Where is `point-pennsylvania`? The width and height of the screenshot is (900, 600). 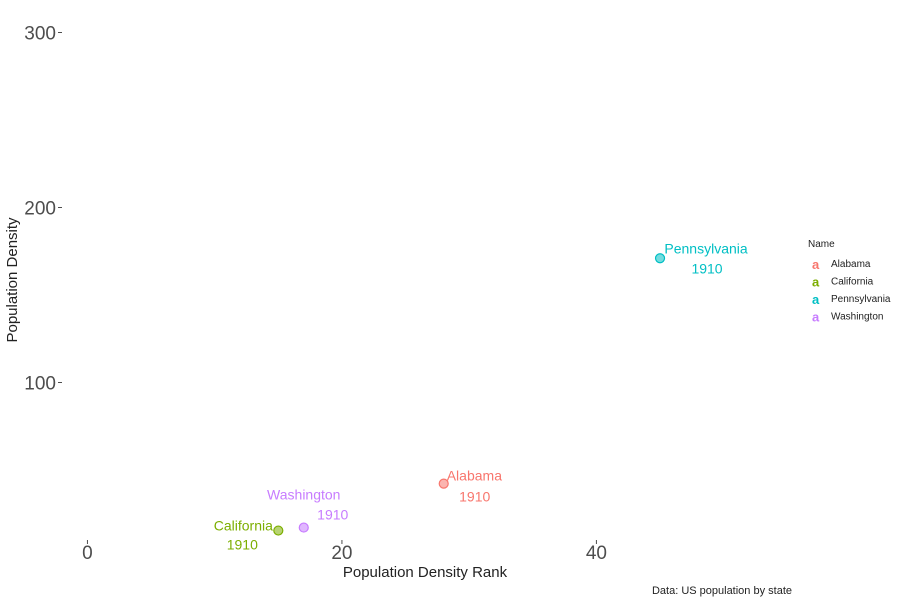
point-pennsylvania is located at coordinates (660, 258).